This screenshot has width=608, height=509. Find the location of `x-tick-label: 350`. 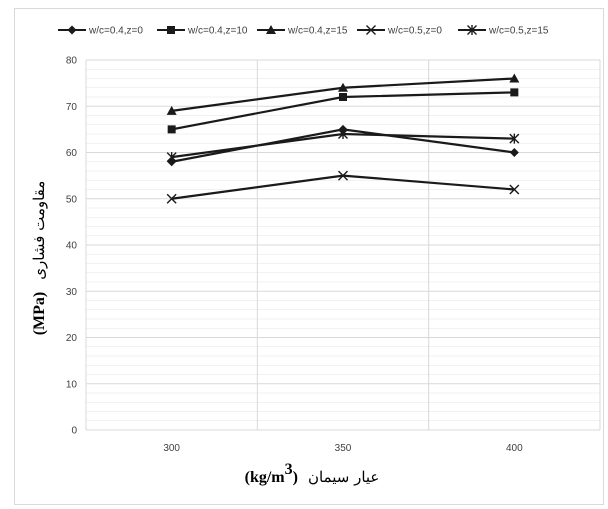

x-tick-label: 350 is located at coordinates (343, 448).